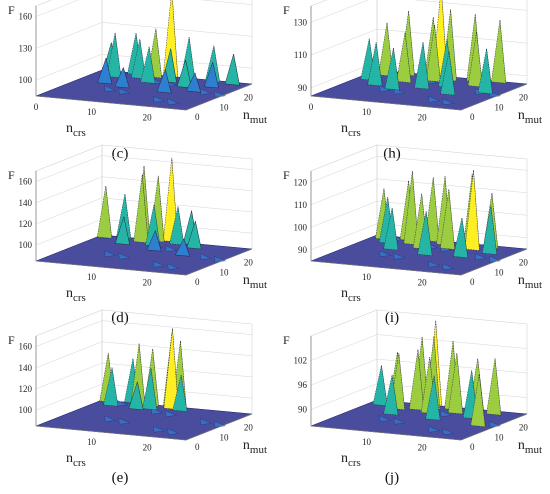  Describe the element at coordinates (301, 227) in the screenshot. I see `z-tick-label: 100` at that location.